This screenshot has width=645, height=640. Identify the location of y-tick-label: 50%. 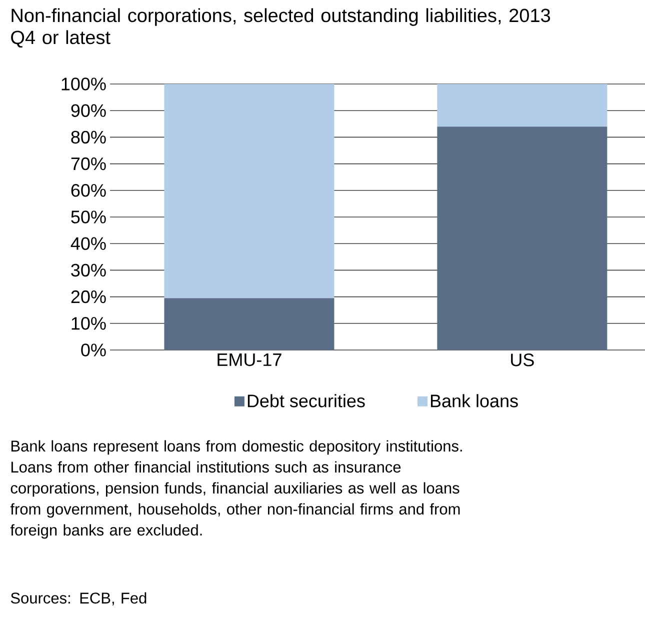
(88, 217).